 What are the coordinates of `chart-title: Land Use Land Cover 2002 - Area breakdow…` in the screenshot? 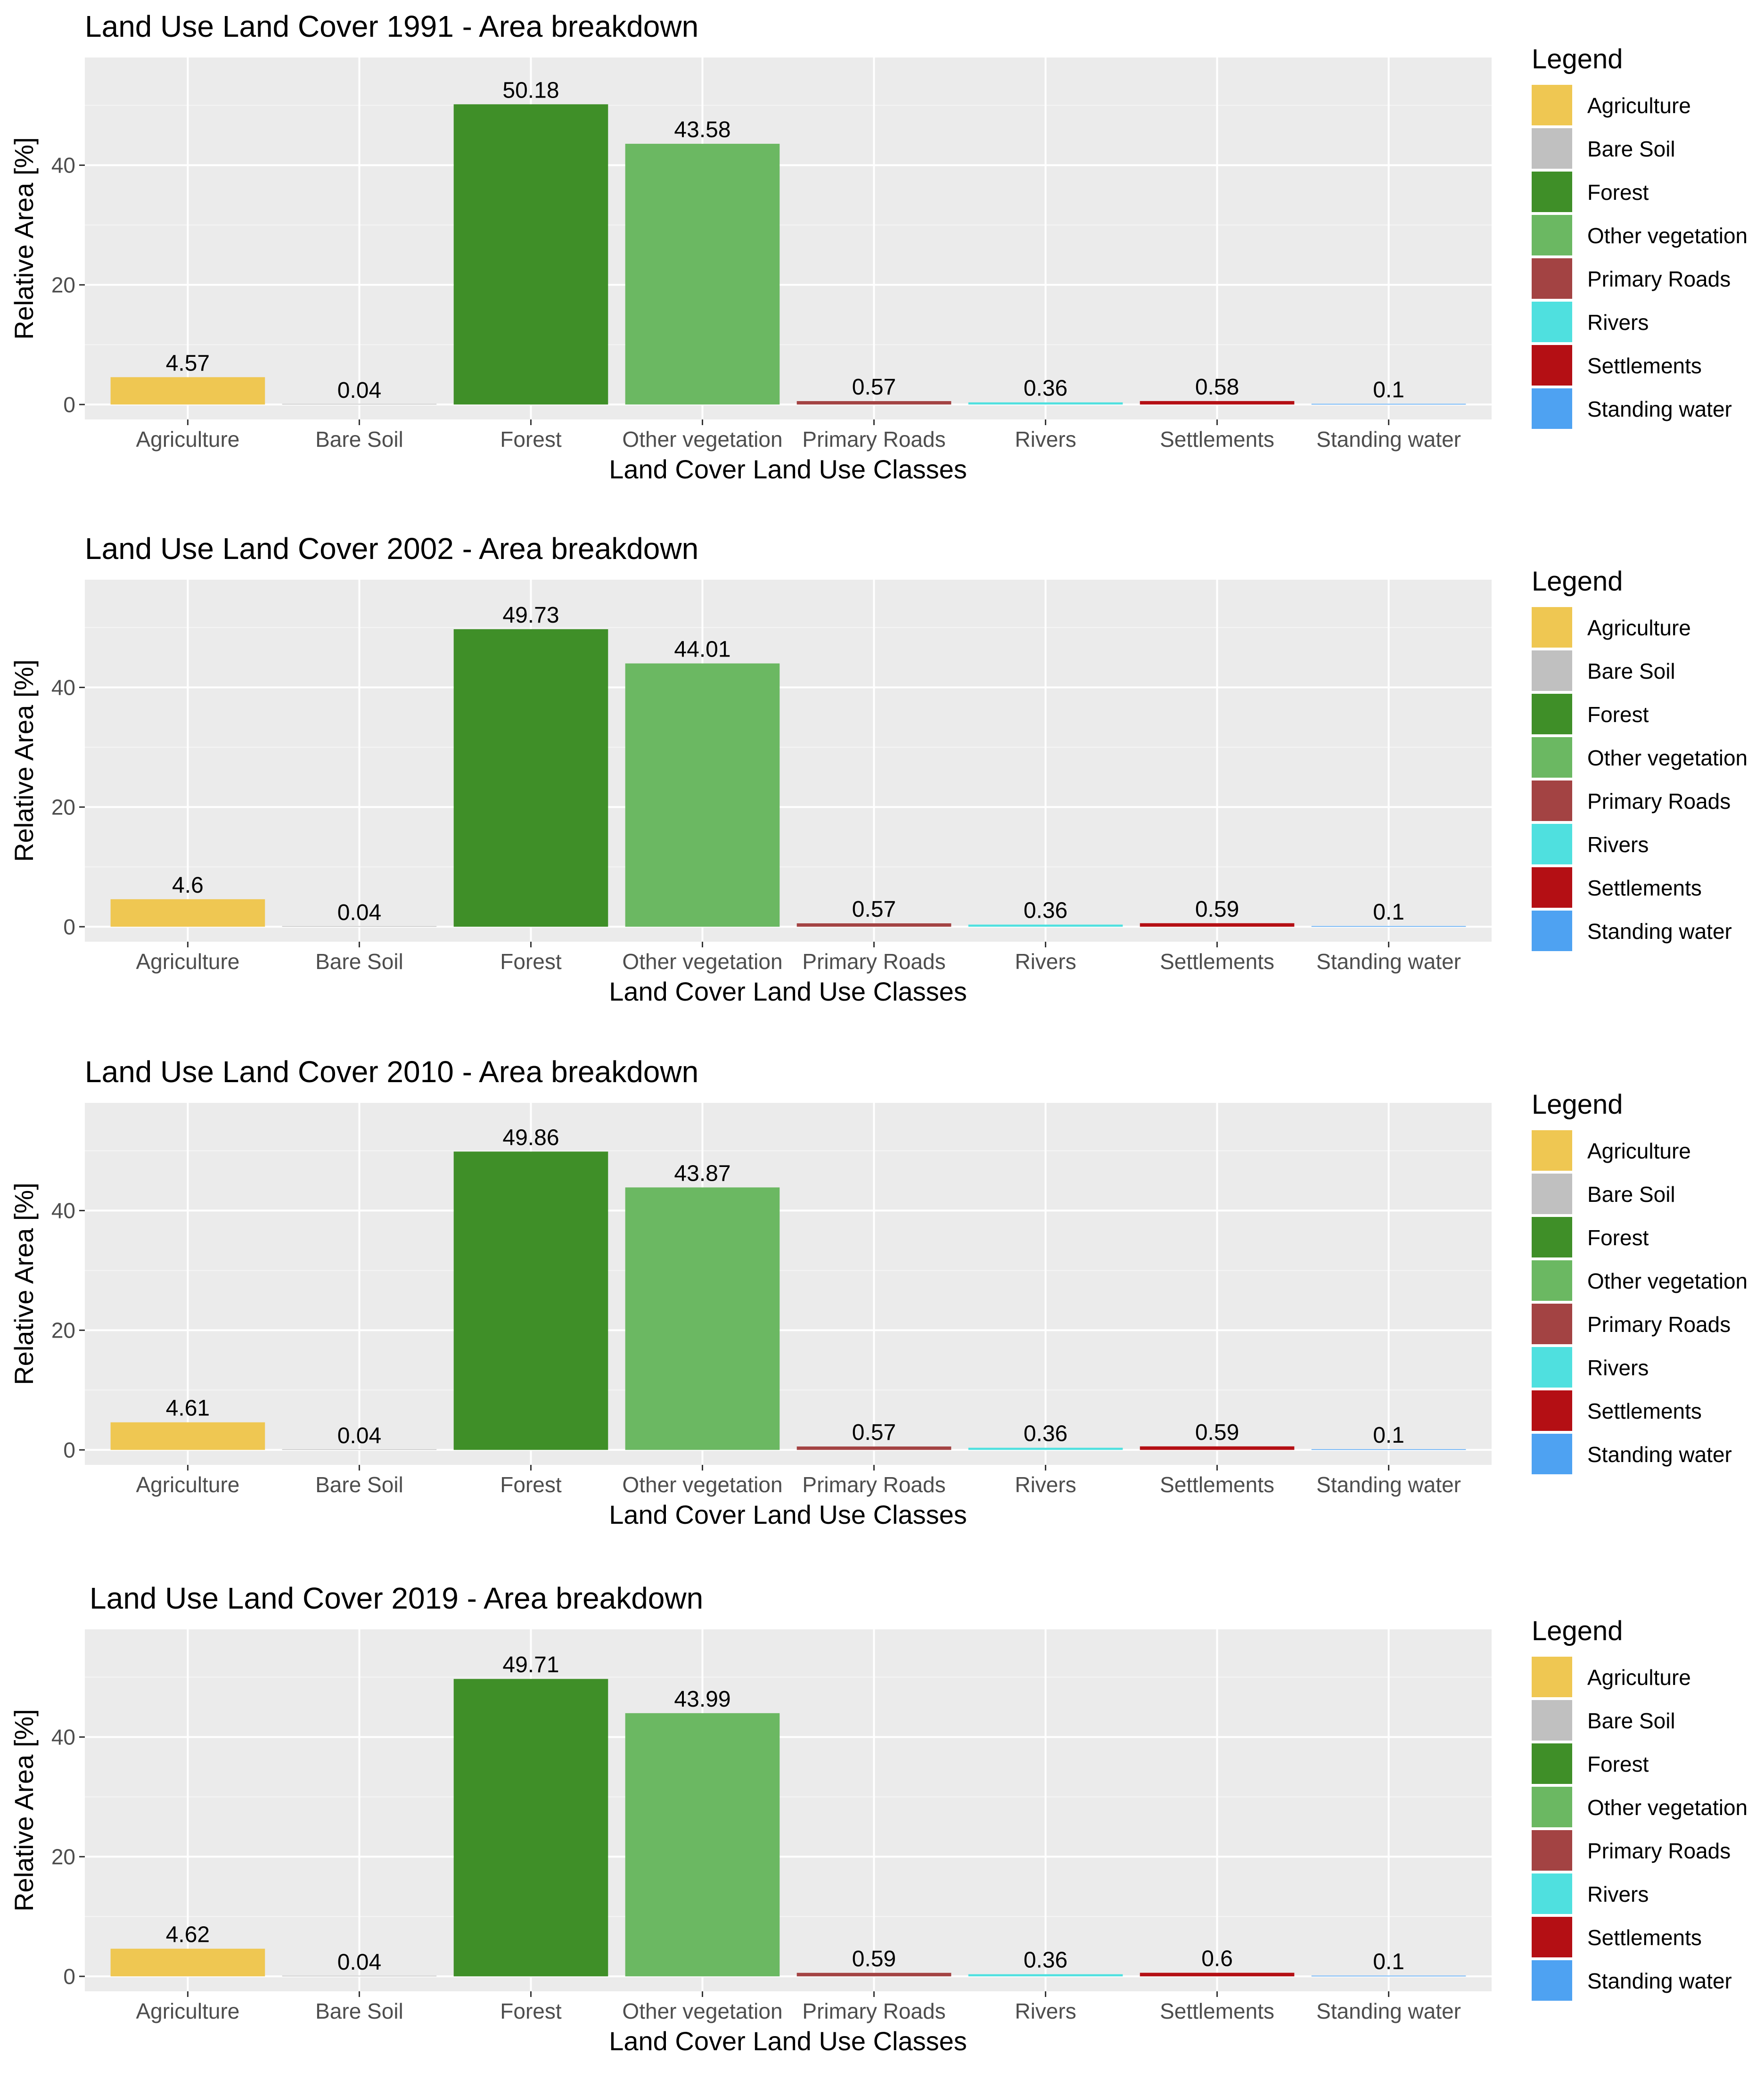 It's located at (391, 549).